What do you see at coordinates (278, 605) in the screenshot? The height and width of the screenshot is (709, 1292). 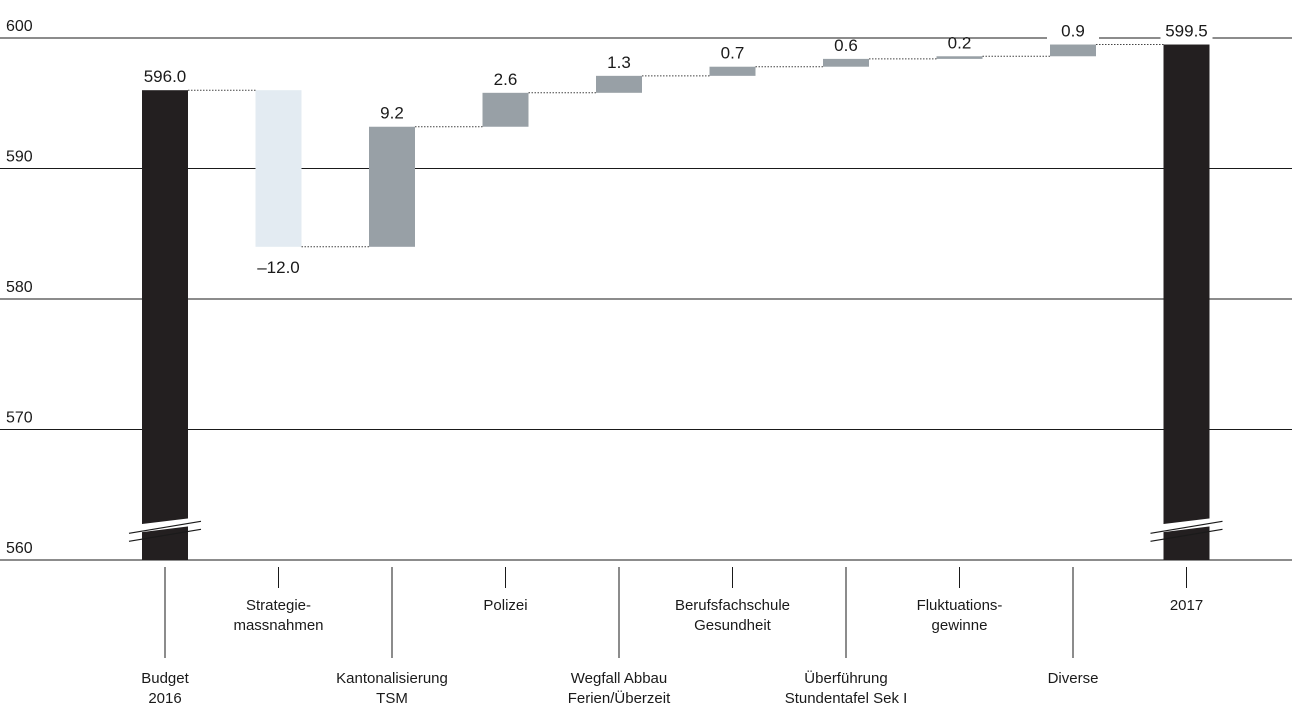 I see `category-label: Strategie-` at bounding box center [278, 605].